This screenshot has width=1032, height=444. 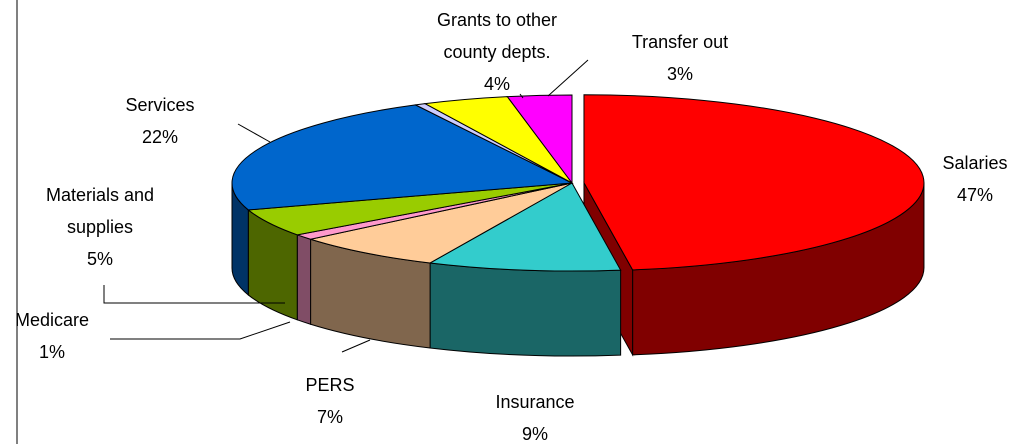 What do you see at coordinates (975, 163) in the screenshot?
I see `slice-name: Salaries` at bounding box center [975, 163].